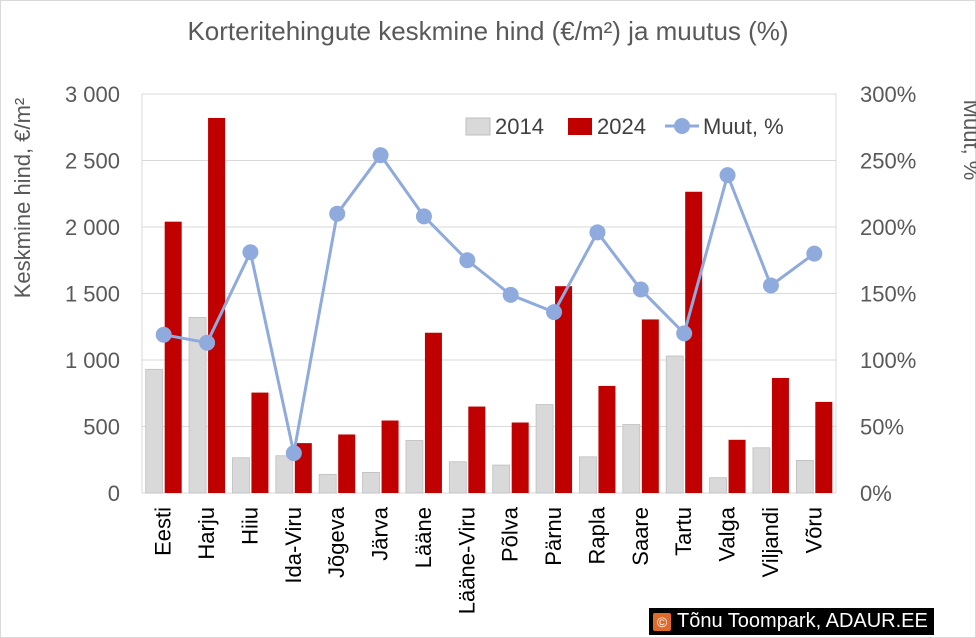 The image size is (976, 638). What do you see at coordinates (761, 470) in the screenshot?
I see `bar-2014-Viljandi` at bounding box center [761, 470].